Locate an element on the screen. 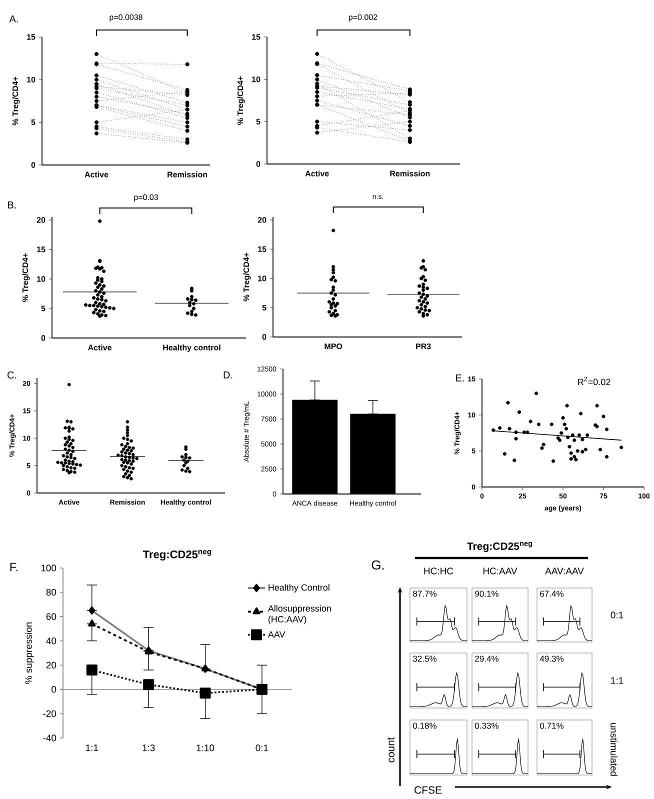 This screenshot has height=799, width=654. text: count is located at coordinates (391, 749).